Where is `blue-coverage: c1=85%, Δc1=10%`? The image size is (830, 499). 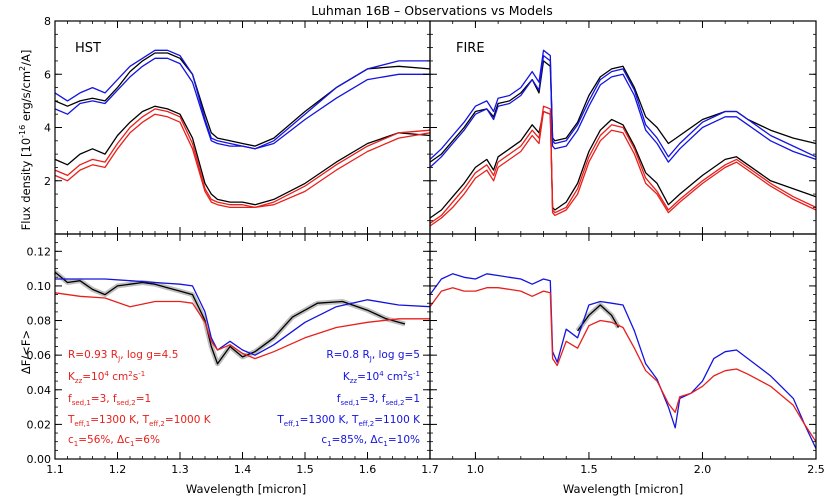 blue-coverage: c1=85%, Δc1=10% is located at coordinates (370, 441).